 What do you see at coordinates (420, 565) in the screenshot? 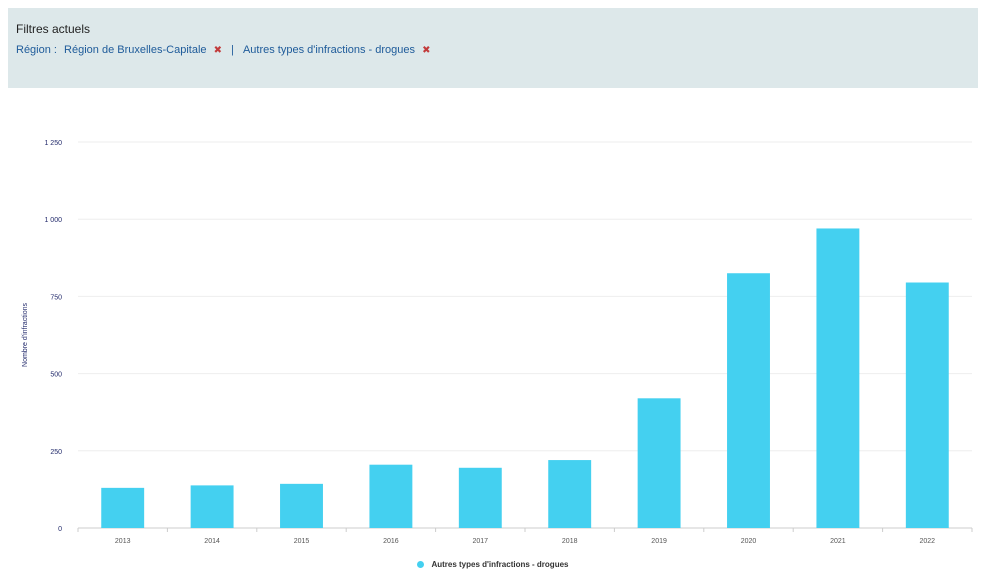
I see `legend-marker` at bounding box center [420, 565].